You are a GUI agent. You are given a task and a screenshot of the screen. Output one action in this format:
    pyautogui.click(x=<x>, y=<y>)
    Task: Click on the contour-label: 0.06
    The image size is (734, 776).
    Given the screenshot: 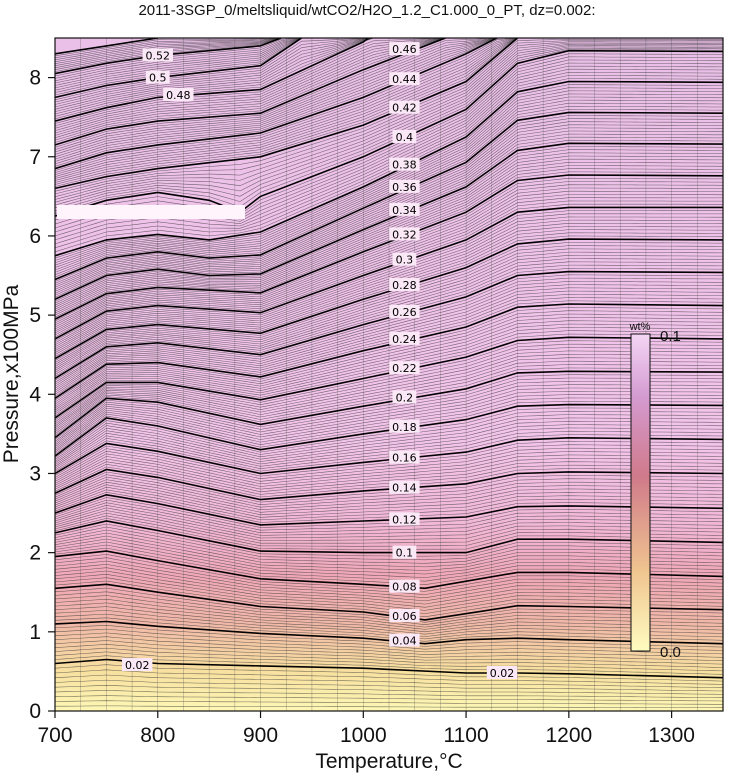 What is the action you would take?
    pyautogui.click(x=404, y=616)
    